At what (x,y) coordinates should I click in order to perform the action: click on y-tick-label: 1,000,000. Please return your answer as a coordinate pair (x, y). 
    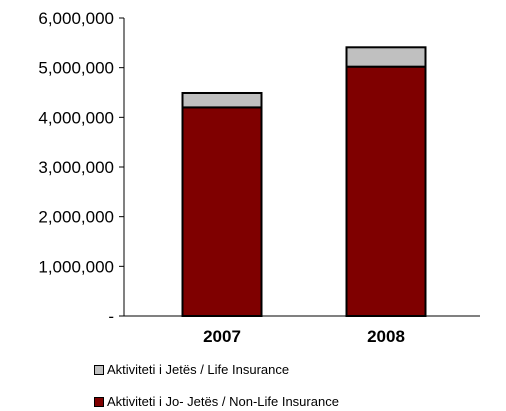
    Looking at the image, I should click on (76, 266).